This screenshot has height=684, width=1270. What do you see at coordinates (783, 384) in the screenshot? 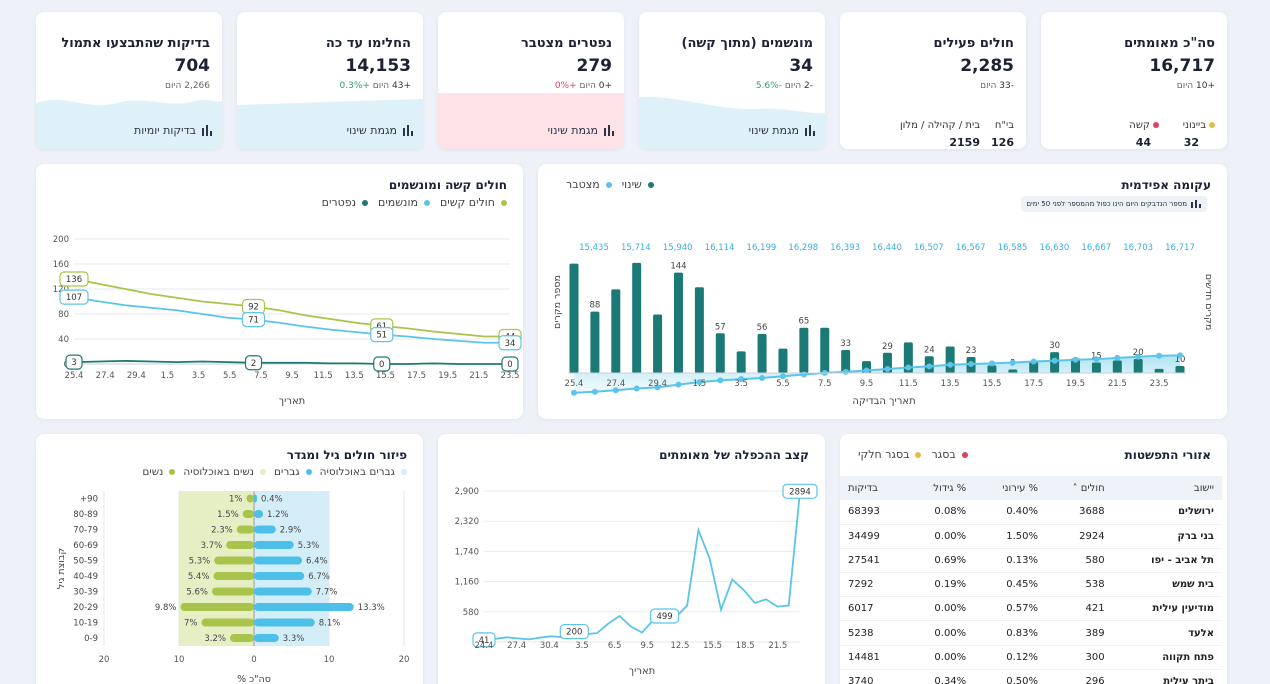
I see `x-tick-label: 5.5` at bounding box center [783, 384].